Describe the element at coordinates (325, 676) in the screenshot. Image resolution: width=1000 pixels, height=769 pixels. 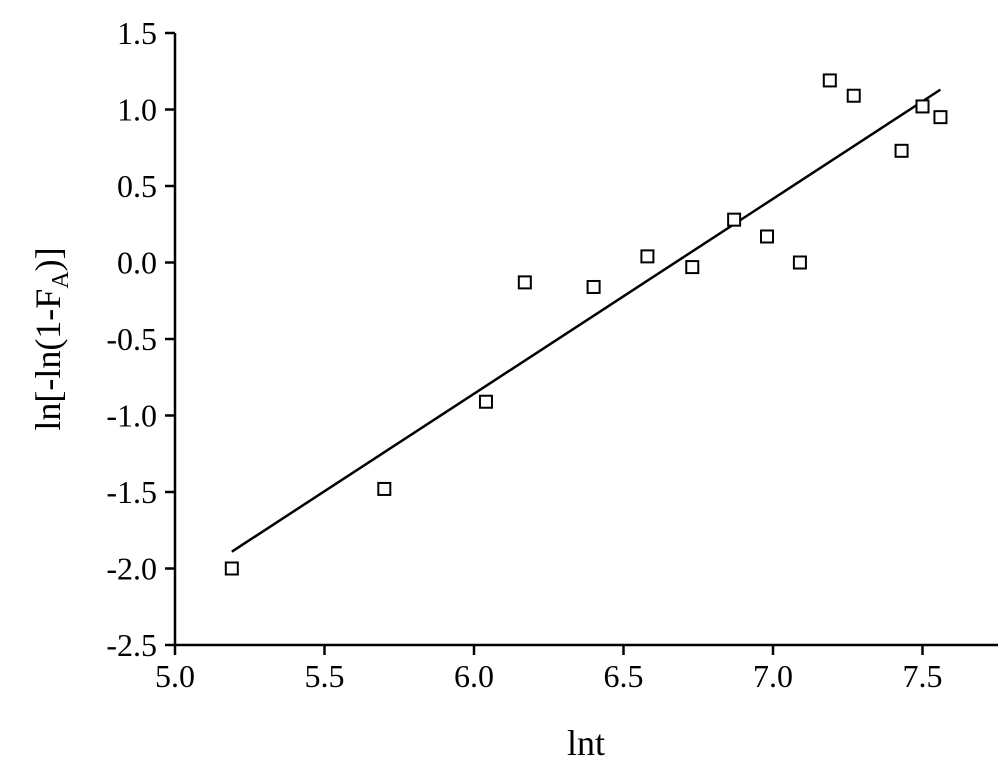
I see `x-tick-label: 5.5` at that location.